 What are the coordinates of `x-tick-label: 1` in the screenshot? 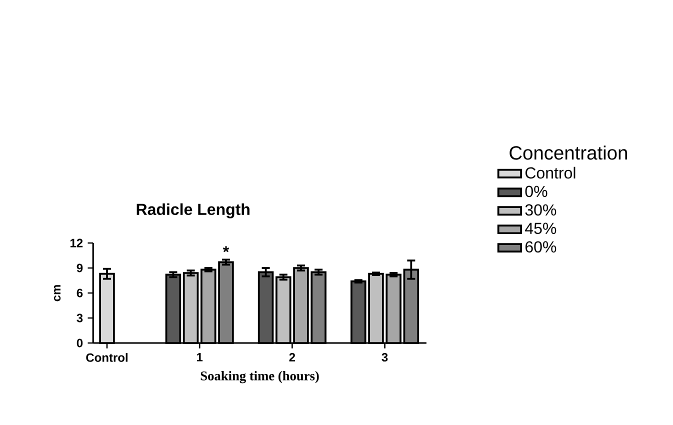 It's located at (200, 357).